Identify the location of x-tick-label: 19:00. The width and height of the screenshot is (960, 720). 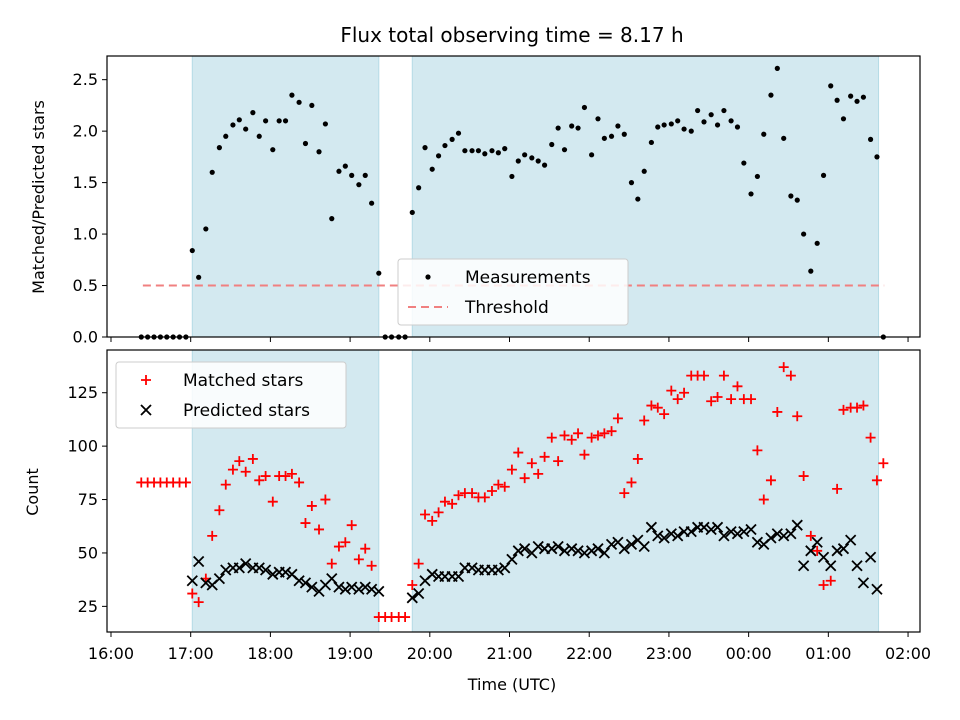
(350, 653).